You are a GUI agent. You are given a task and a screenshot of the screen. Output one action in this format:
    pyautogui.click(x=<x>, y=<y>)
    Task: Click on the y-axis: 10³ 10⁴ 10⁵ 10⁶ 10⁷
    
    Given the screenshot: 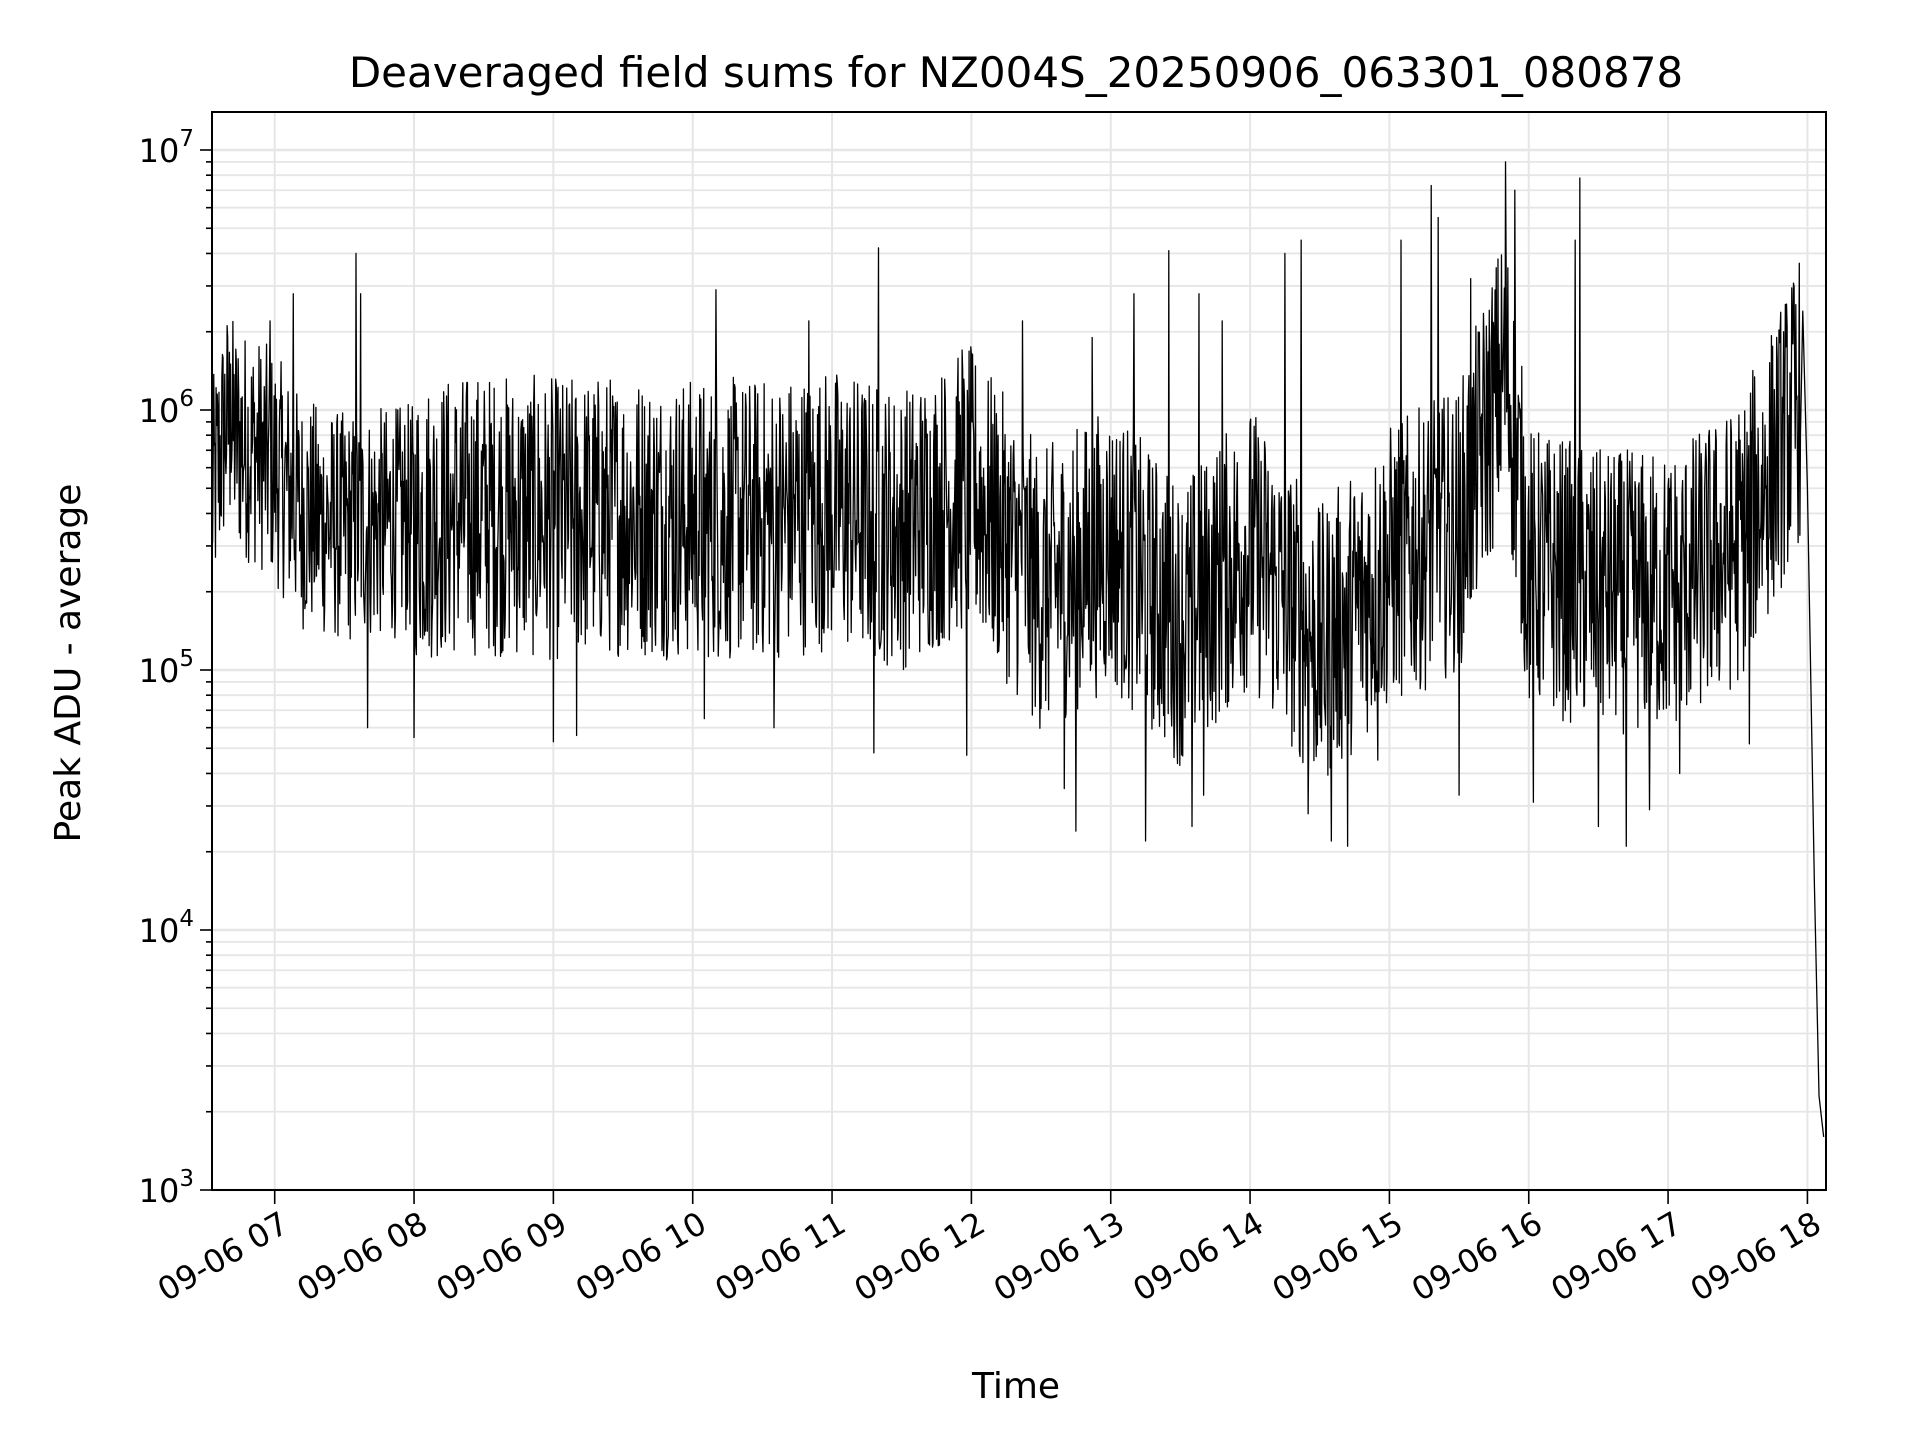 What is the action you would take?
    pyautogui.click(x=175, y=668)
    